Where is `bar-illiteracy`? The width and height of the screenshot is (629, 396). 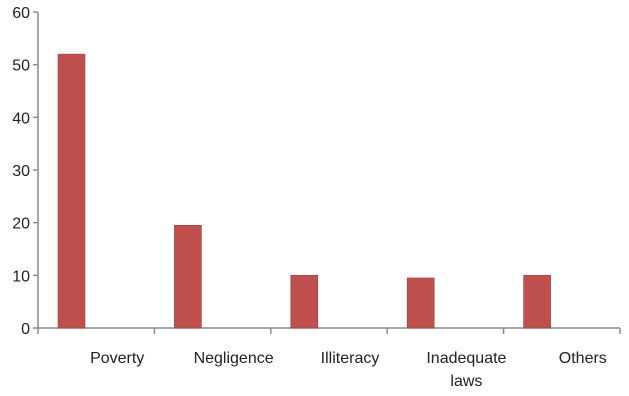 bar-illiteracy is located at coordinates (304, 302).